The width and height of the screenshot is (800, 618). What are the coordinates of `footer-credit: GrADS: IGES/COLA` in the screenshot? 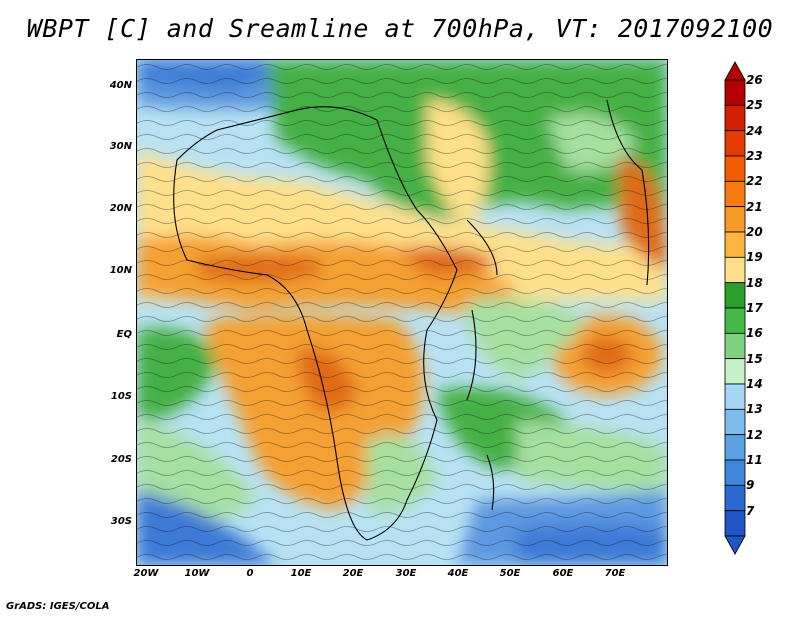 It's located at (58, 606).